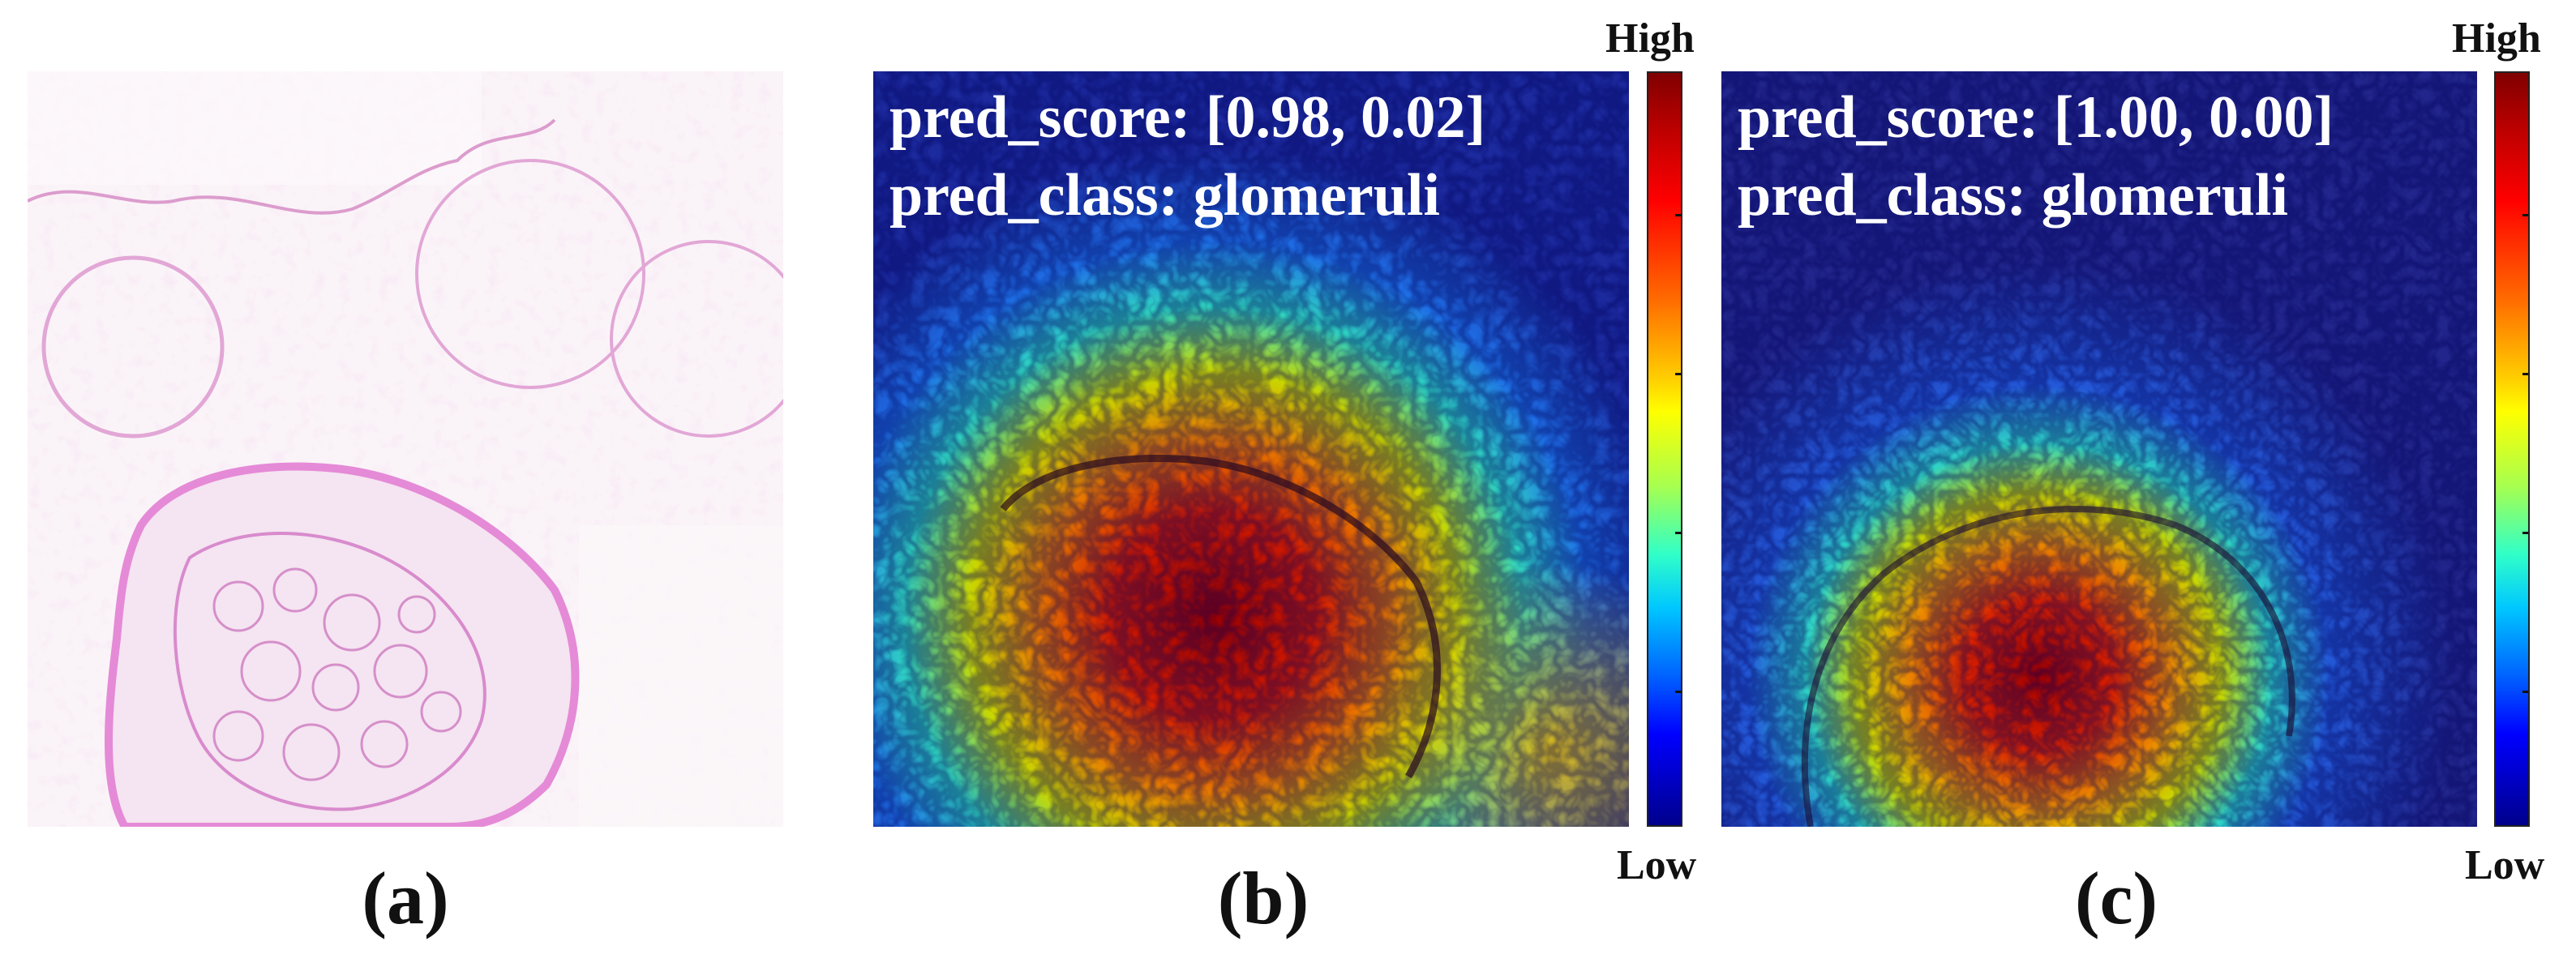 This screenshot has height=967, width=2576. What do you see at coordinates (405, 898) in the screenshot?
I see `caption-a: (a)` at bounding box center [405, 898].